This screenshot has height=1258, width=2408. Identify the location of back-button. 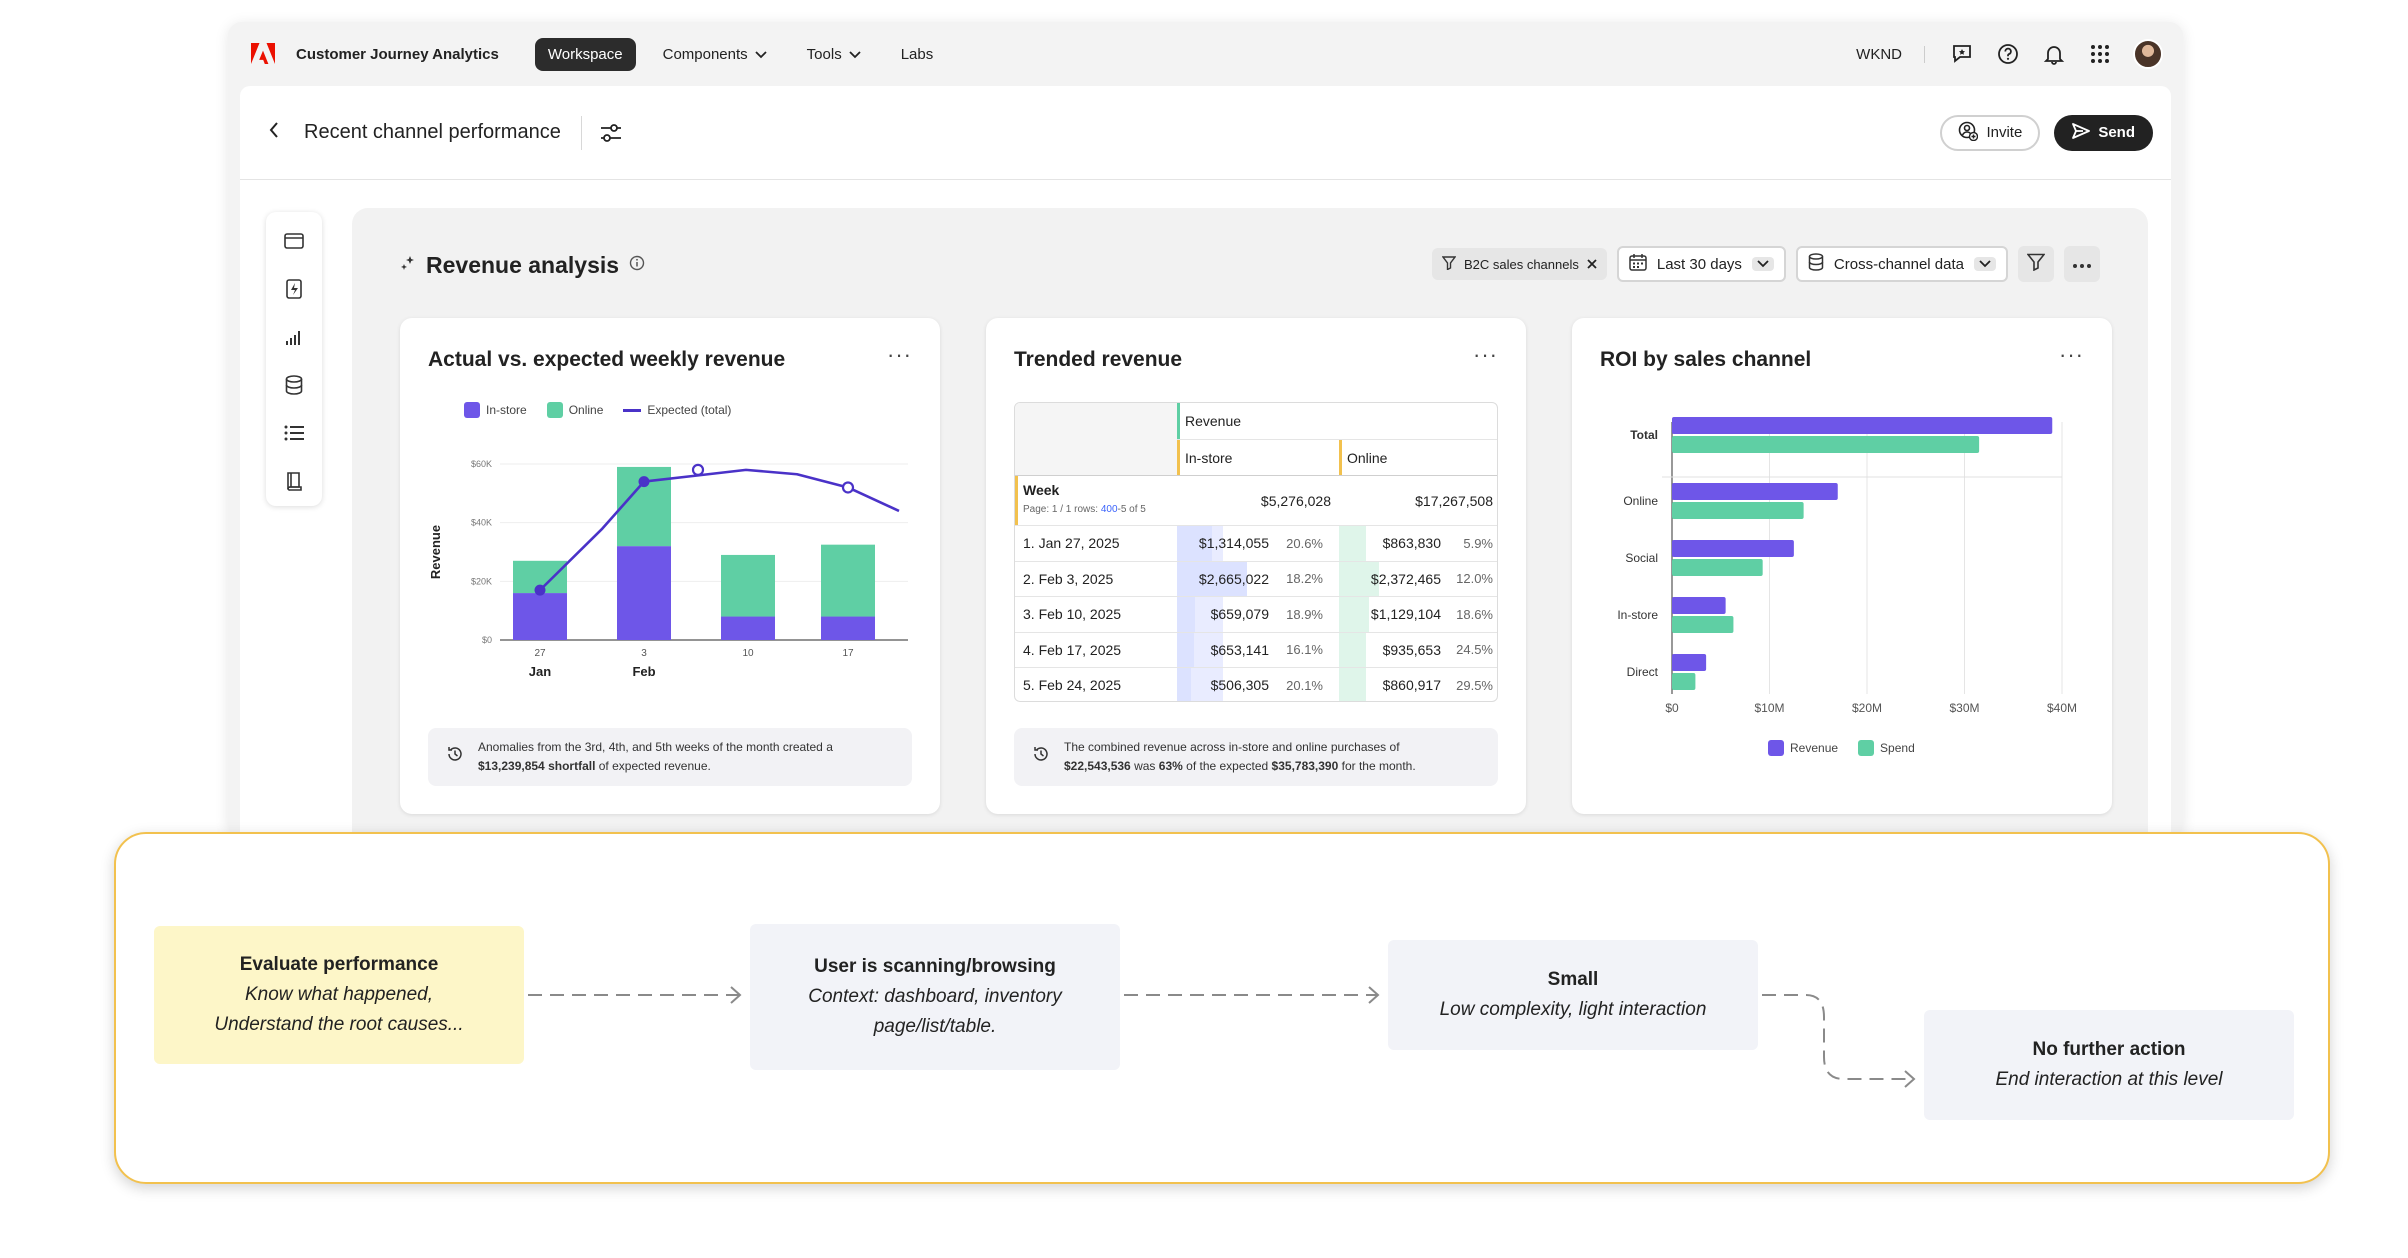
(274, 133).